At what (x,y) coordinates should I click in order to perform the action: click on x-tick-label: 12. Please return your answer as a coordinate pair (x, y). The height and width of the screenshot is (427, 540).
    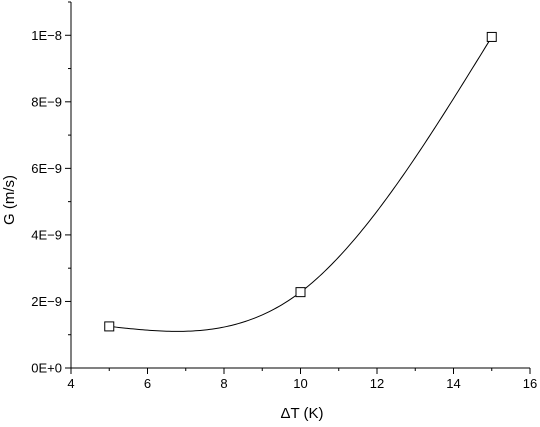
    Looking at the image, I should click on (377, 383).